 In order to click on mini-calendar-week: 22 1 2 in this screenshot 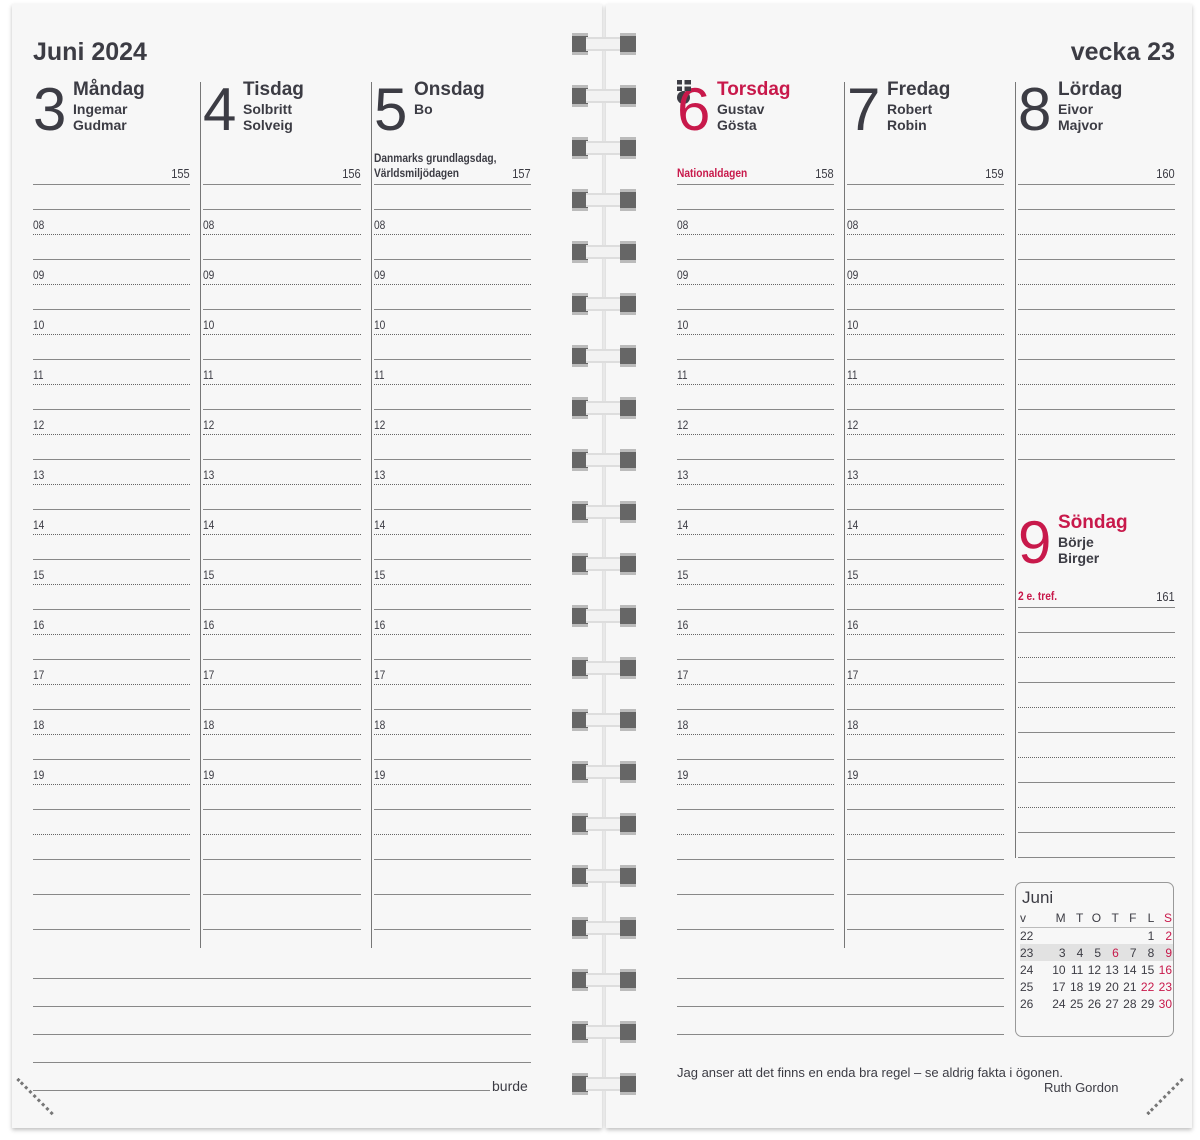, I will do `click(1096, 935)`.